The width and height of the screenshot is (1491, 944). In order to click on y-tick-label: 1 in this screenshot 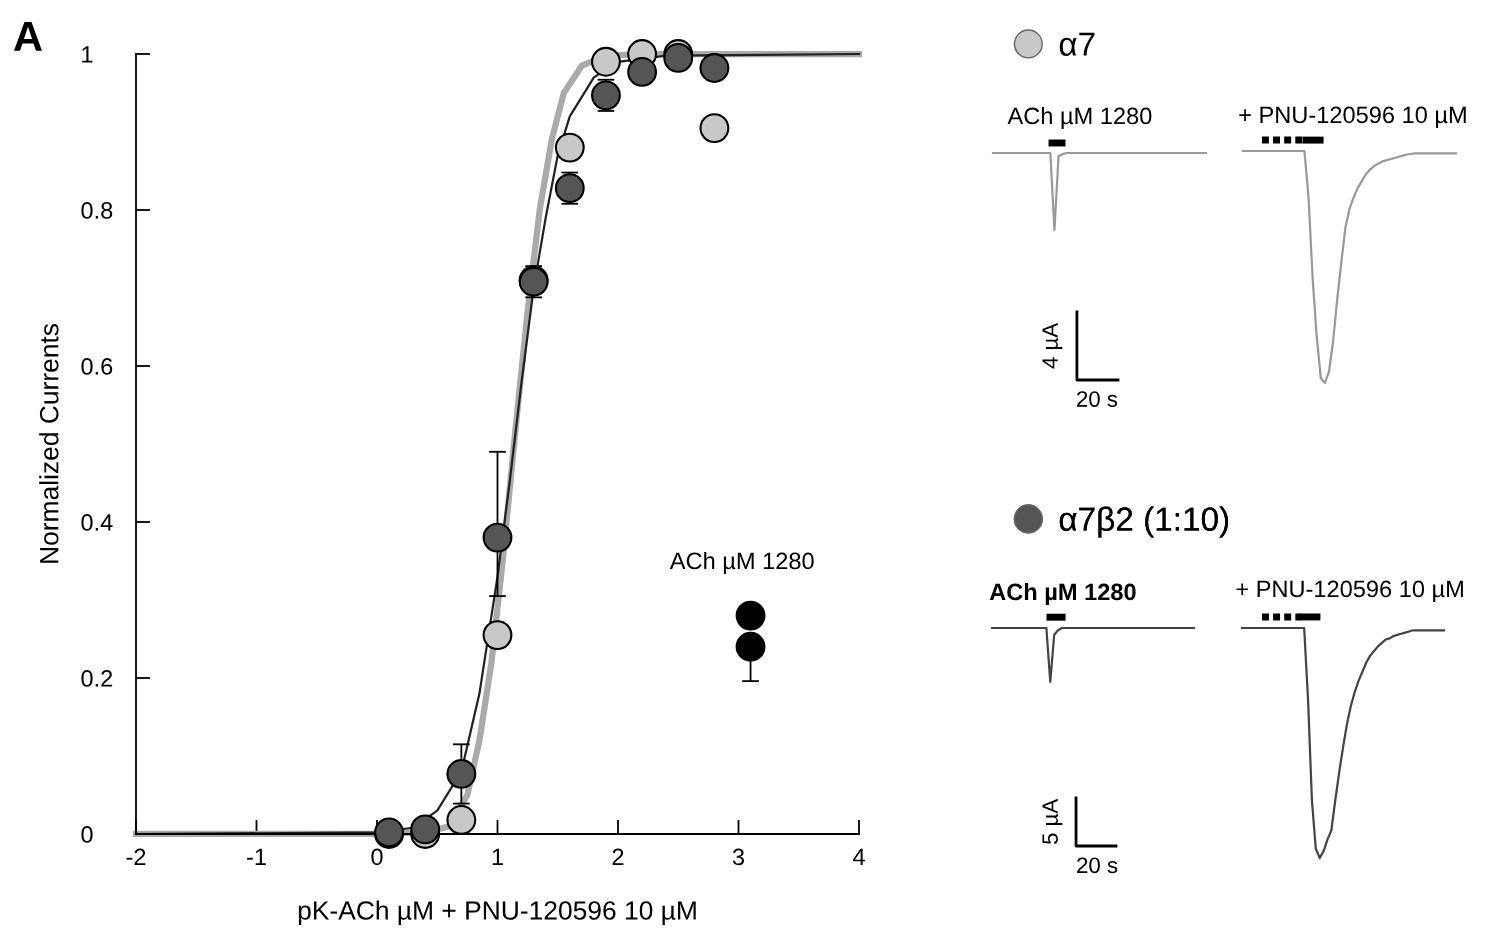, I will do `click(87, 54)`.